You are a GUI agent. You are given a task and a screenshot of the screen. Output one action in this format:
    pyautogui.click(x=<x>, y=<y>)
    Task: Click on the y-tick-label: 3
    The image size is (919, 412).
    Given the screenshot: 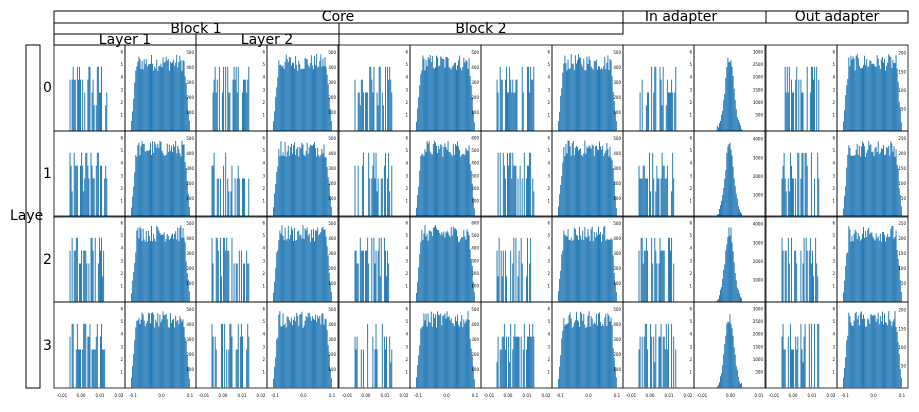 What is the action you would take?
    pyautogui.click(x=406, y=175)
    